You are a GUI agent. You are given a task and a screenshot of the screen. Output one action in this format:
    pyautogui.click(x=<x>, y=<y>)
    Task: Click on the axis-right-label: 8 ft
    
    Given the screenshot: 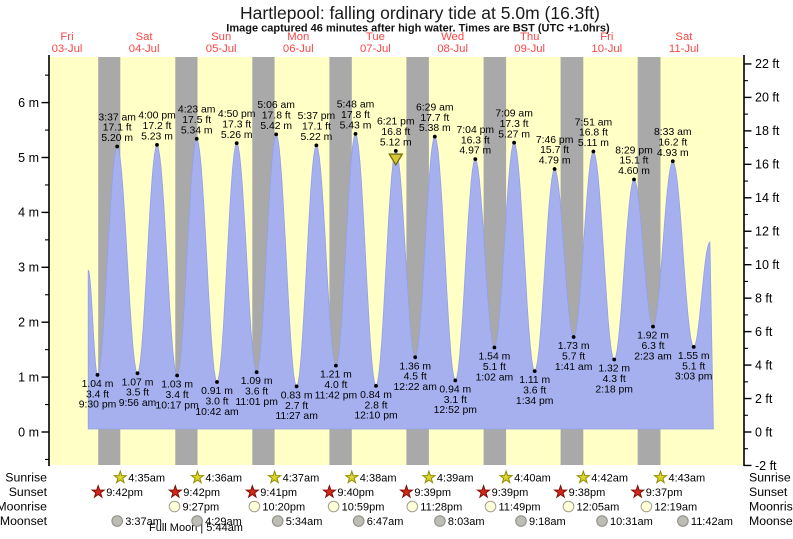 What is the action you would take?
    pyautogui.click(x=764, y=299)
    